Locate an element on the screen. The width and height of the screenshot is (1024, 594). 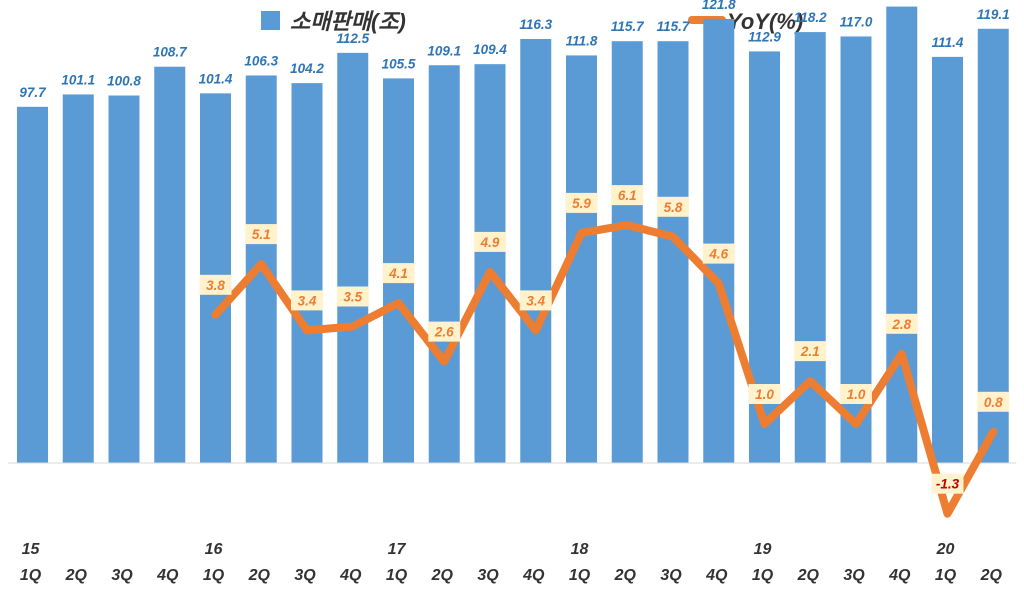
bar-value-label: 104.2 is located at coordinates (307, 68).